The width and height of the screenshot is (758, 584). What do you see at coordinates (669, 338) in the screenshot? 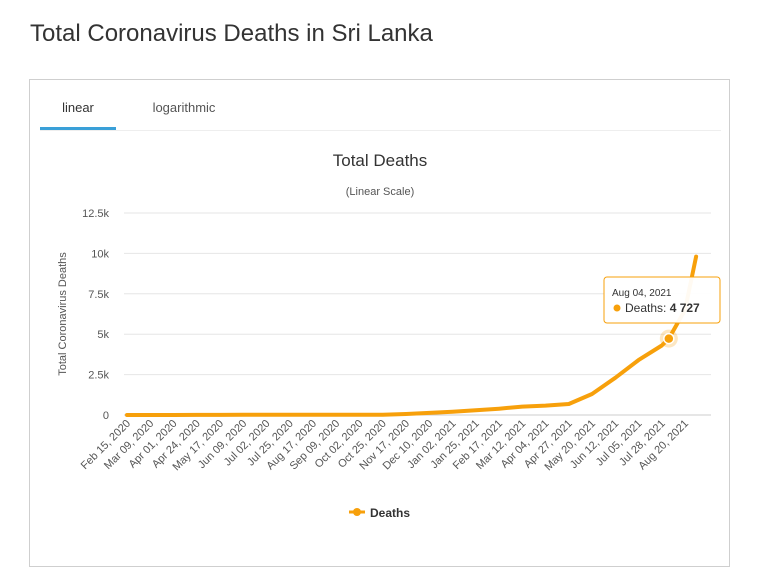
I see `hovered-point` at bounding box center [669, 338].